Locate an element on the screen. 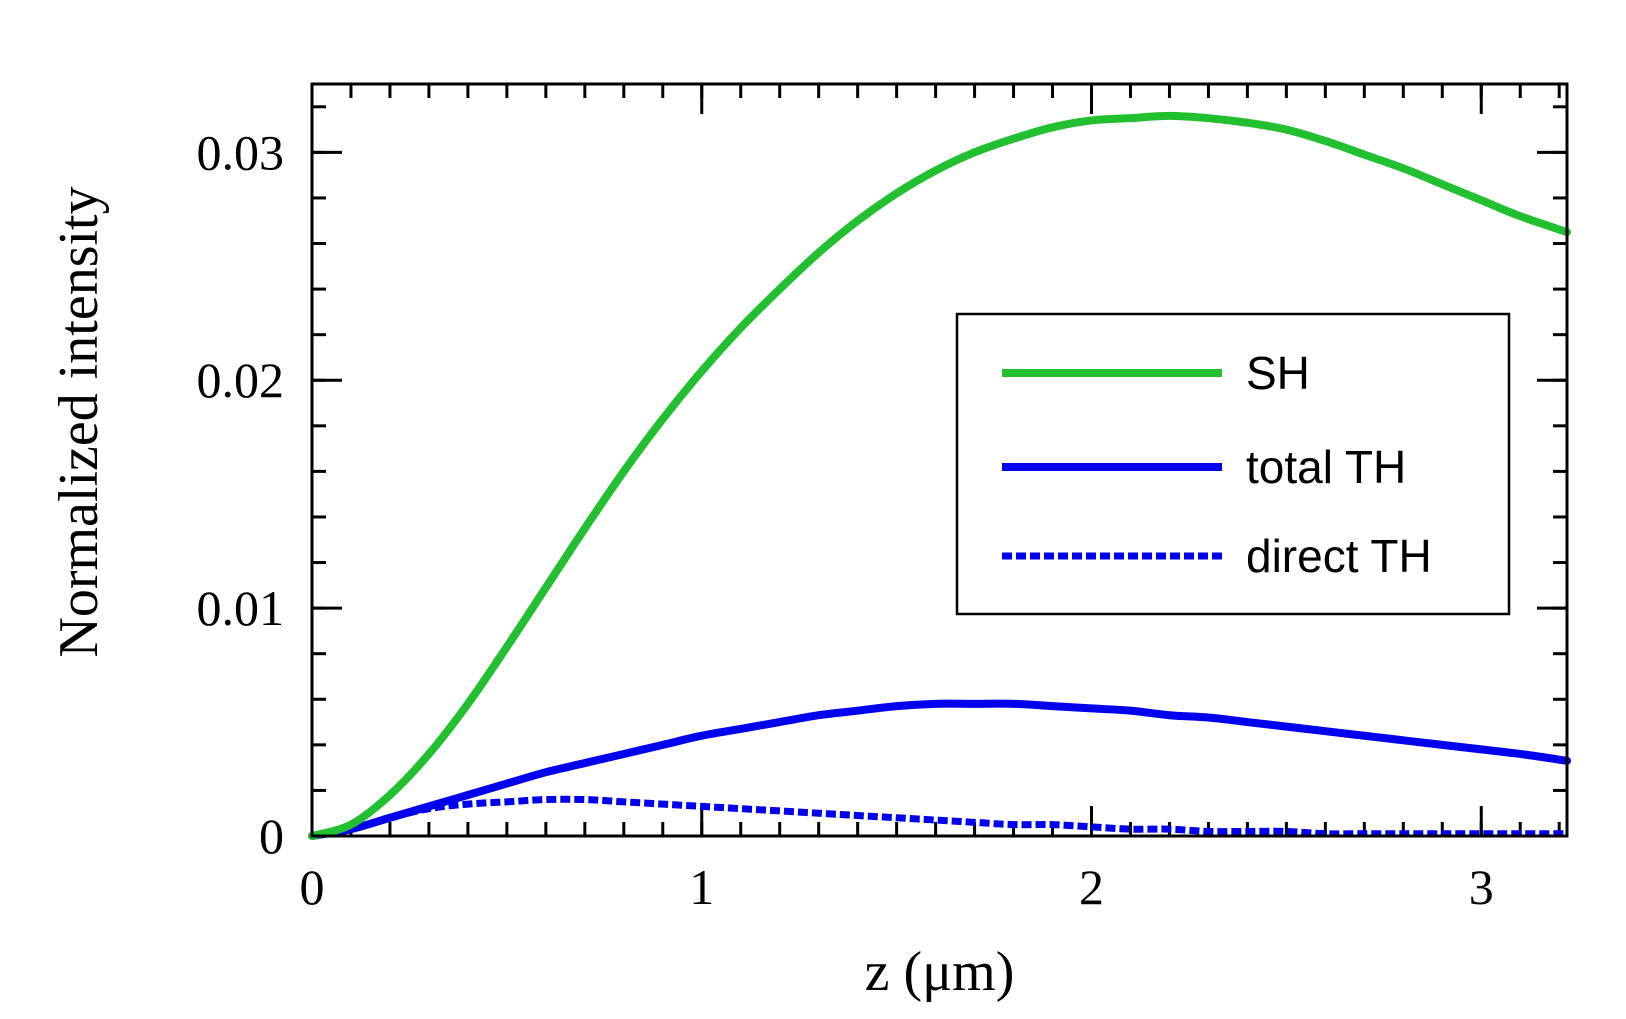 Image resolution: width=1626 pixels, height=1019 pixels. legend: SH total TH direct TH is located at coordinates (1233, 464).